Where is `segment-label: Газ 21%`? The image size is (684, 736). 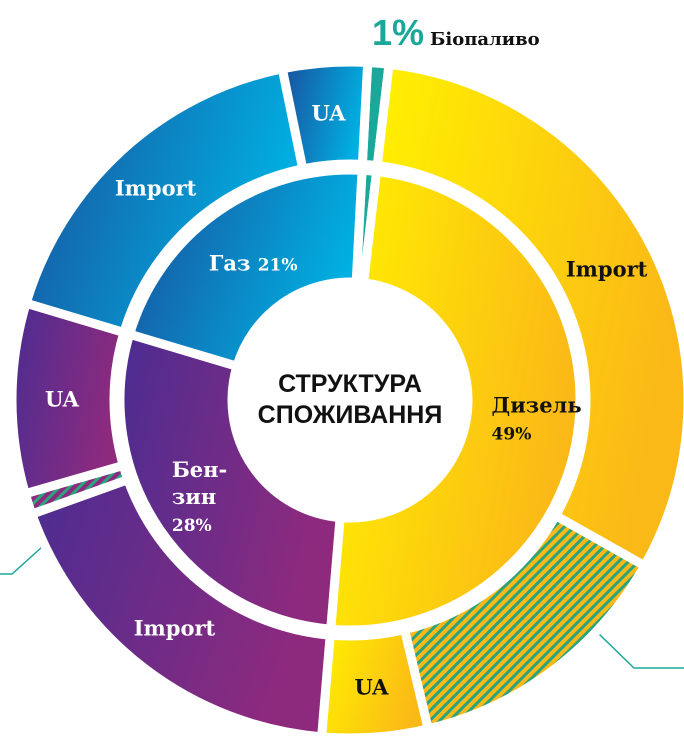
segment-label: Газ 21% is located at coordinates (253, 262).